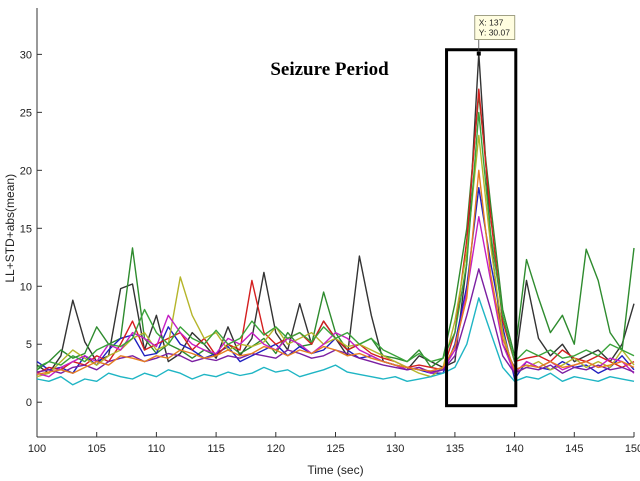 The height and width of the screenshot is (481, 640). What do you see at coordinates (632, 449) in the screenshot?
I see `x-tick-label: 150` at bounding box center [632, 449].